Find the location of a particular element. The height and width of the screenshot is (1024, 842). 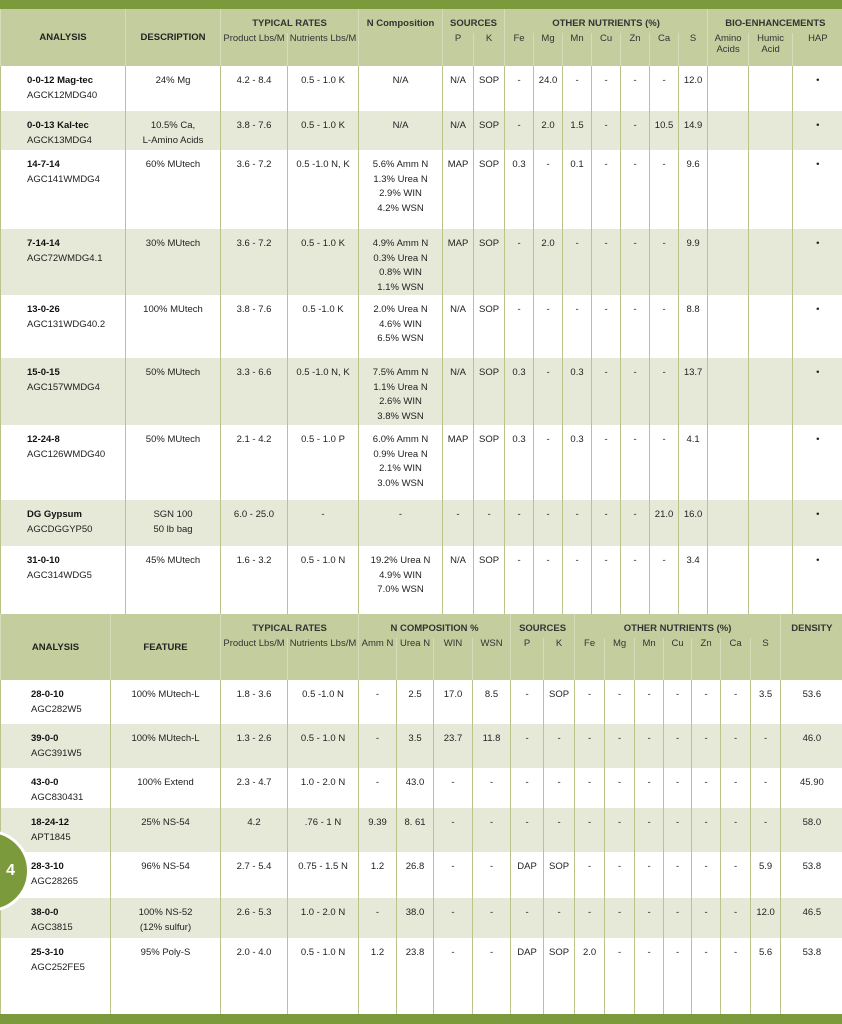

header-product: Product Lbs/M is located at coordinates (254, 659).